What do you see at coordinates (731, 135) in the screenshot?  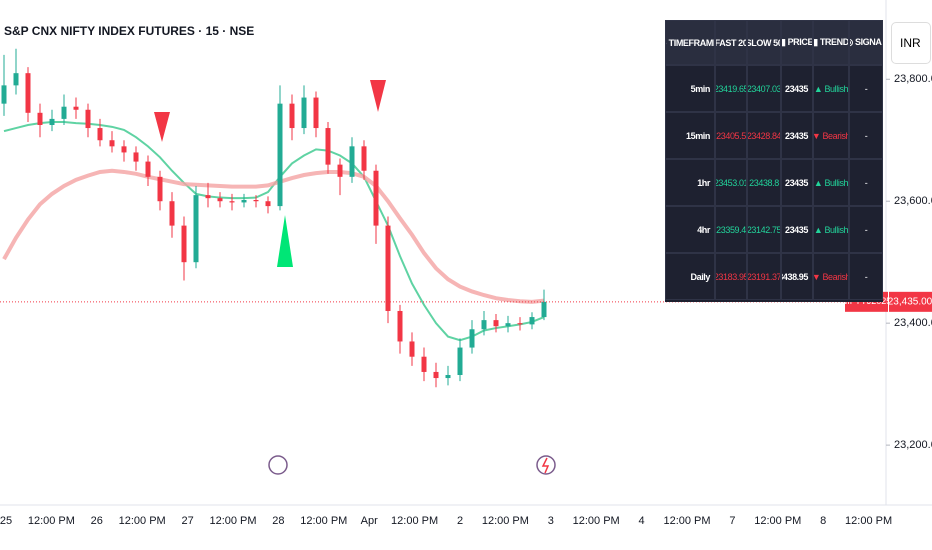 I see `table-cell: 23405.5` at bounding box center [731, 135].